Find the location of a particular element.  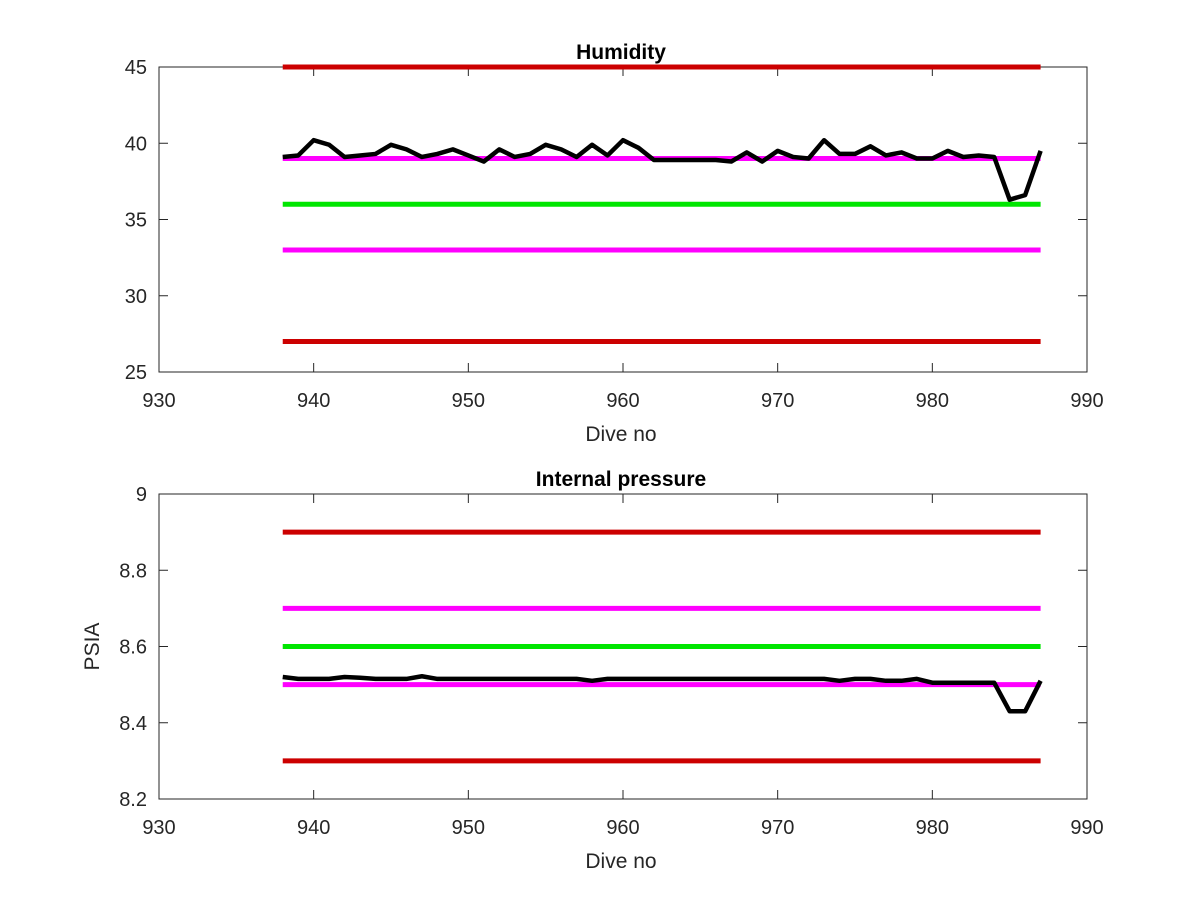

humidity-x-tick-label: 940 is located at coordinates (313, 401).